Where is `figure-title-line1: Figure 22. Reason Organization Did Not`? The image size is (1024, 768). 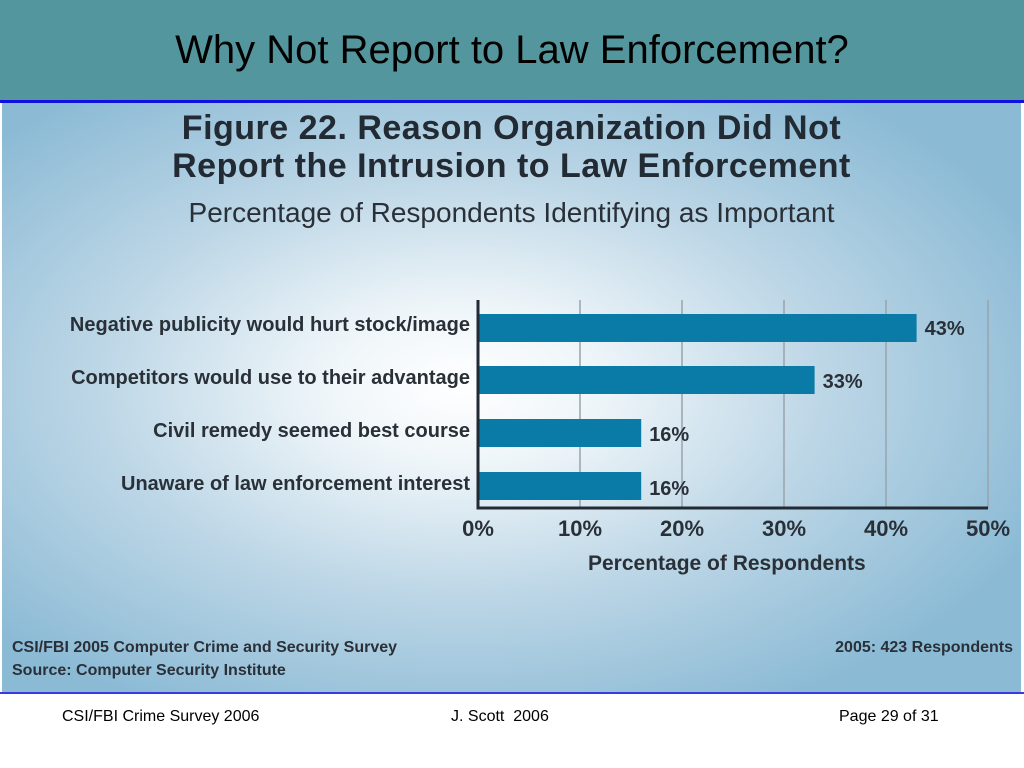 figure-title-line1: Figure 22. Reason Organization Did Not is located at coordinates (511, 128).